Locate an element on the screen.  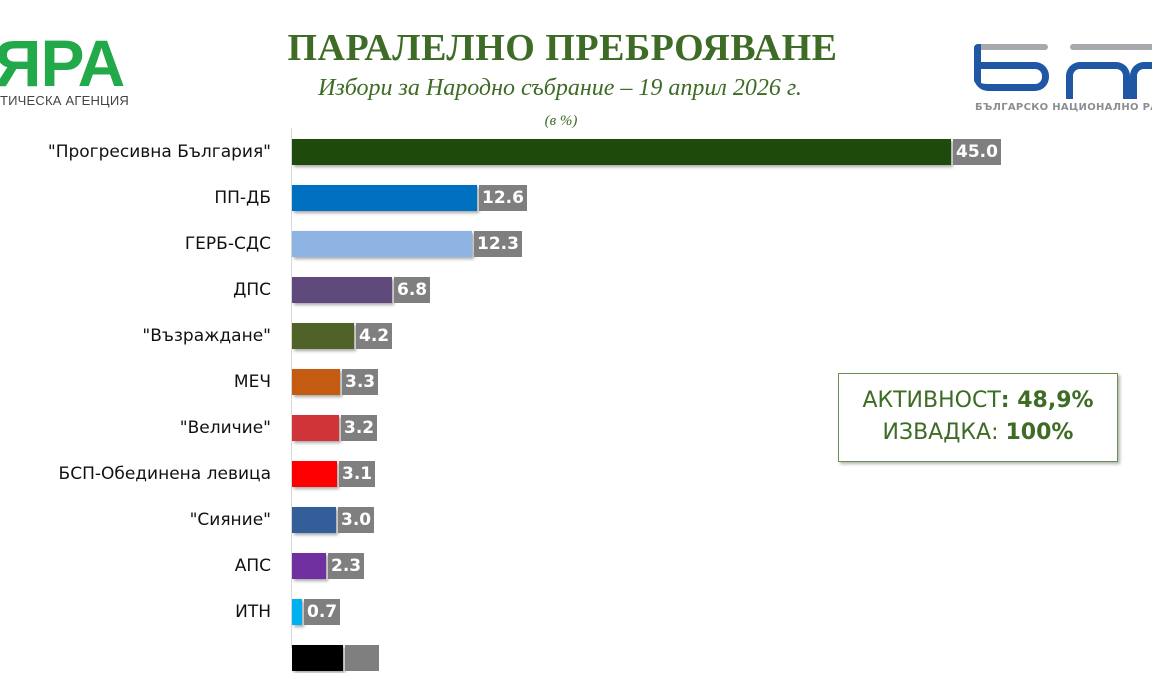
value-label: 12.3 is located at coordinates (498, 244).